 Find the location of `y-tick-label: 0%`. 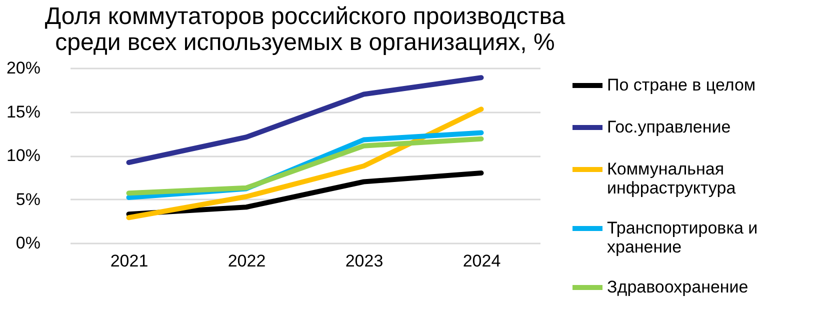

y-tick-label: 0% is located at coordinates (28, 243).